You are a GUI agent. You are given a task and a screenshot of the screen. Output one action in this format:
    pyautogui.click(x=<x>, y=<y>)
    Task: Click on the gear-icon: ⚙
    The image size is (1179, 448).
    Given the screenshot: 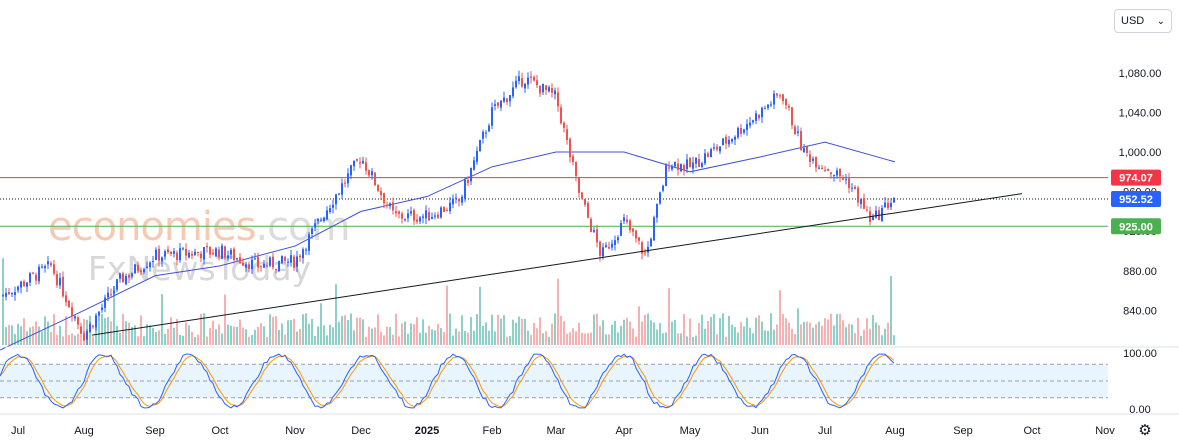 What is the action you would take?
    pyautogui.click(x=1145, y=430)
    